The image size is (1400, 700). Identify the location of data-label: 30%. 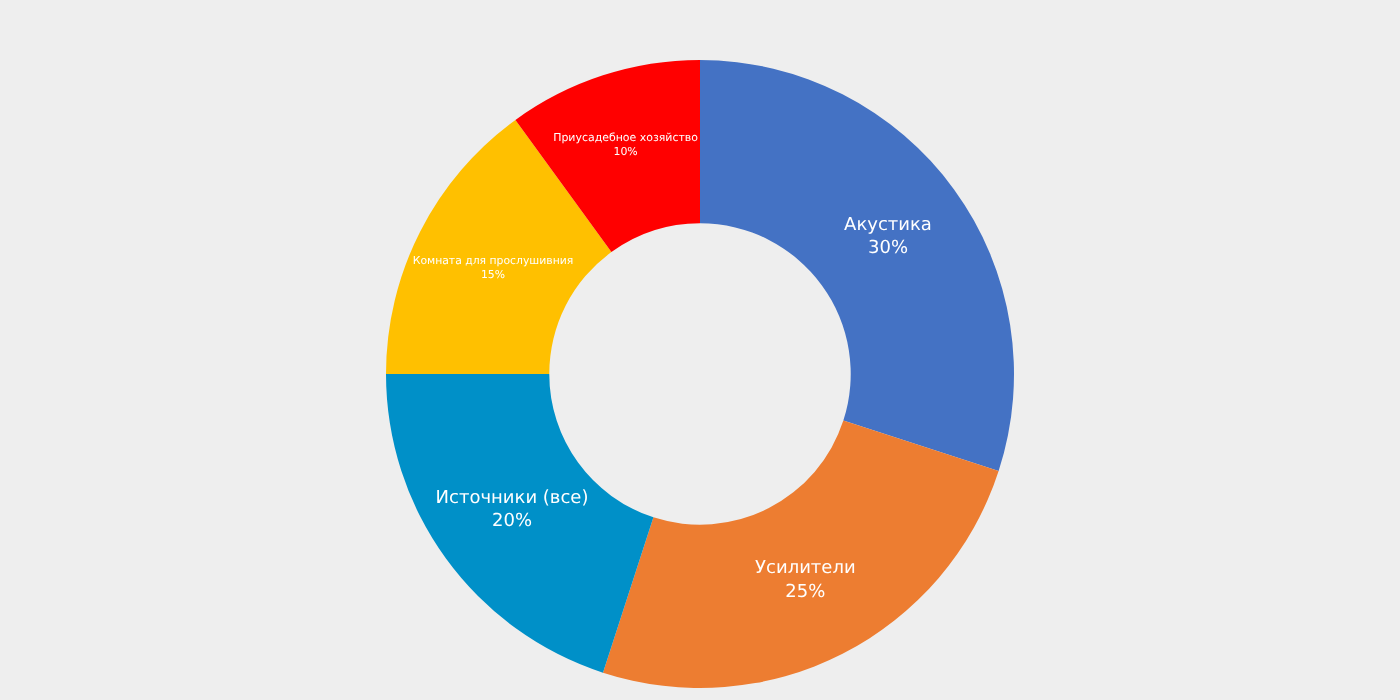
(888, 249).